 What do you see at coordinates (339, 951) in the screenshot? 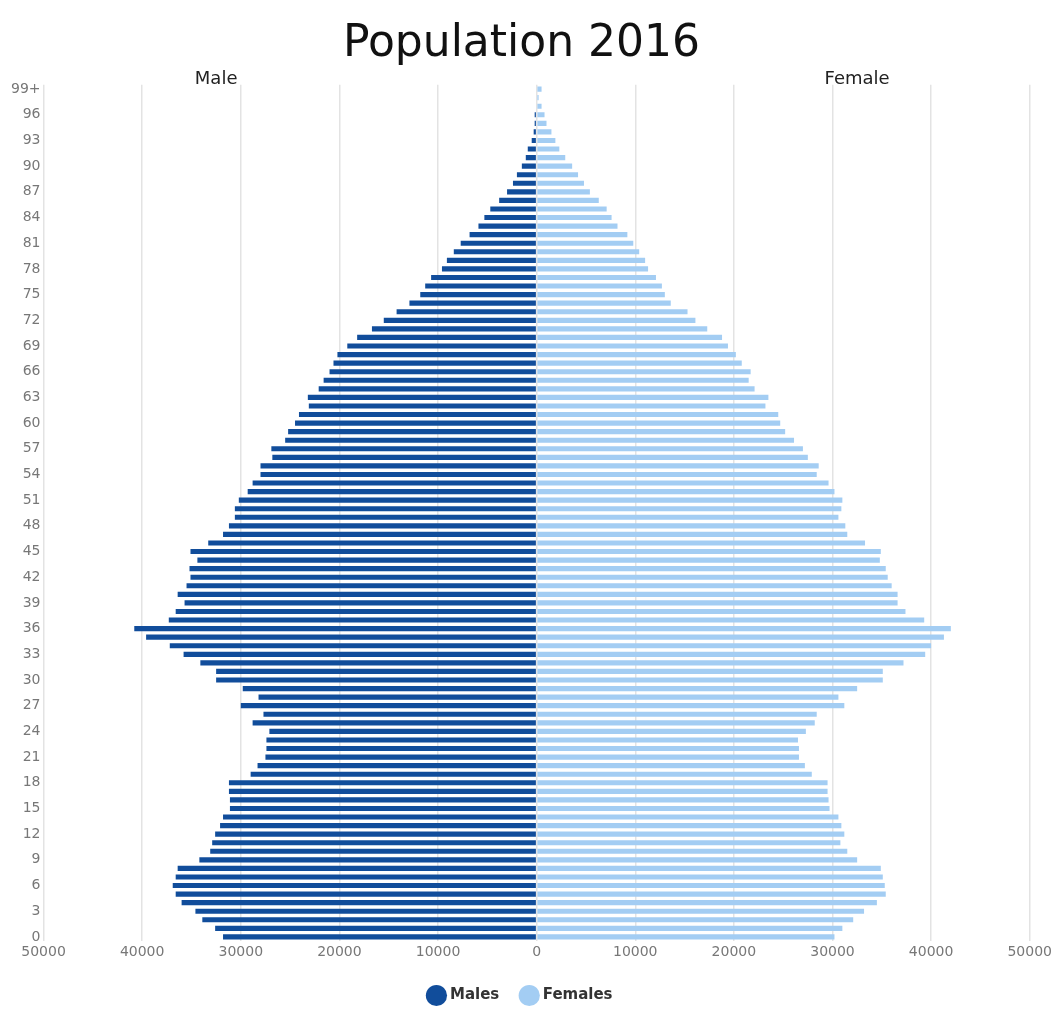
I see `x-tick-label: 20000` at bounding box center [339, 951].